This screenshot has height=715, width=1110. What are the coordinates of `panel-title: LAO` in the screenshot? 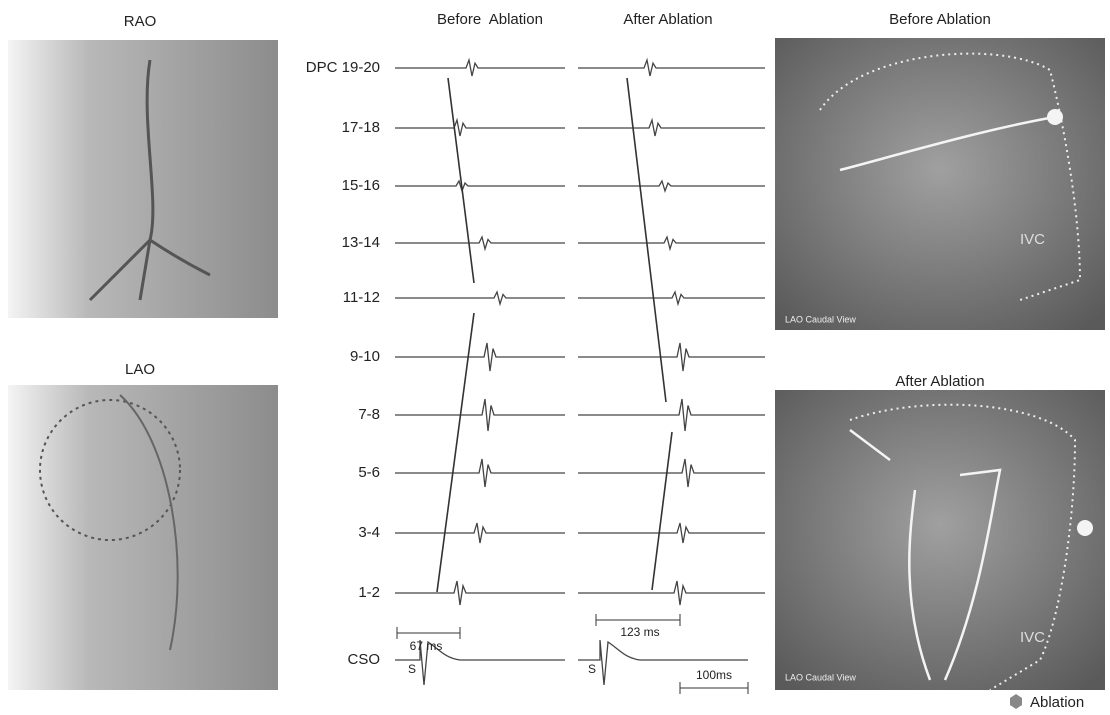 It's located at (140, 369).